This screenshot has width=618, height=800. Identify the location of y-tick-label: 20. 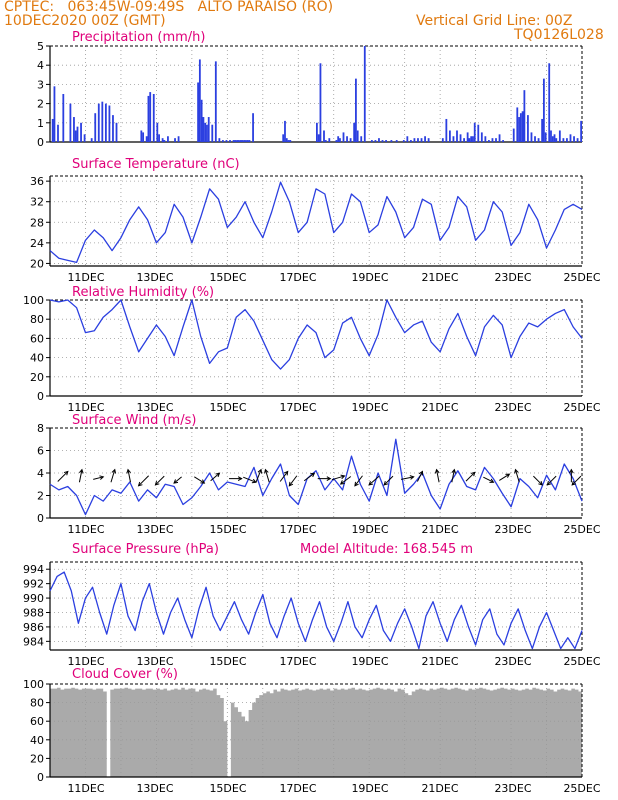
(37, 263).